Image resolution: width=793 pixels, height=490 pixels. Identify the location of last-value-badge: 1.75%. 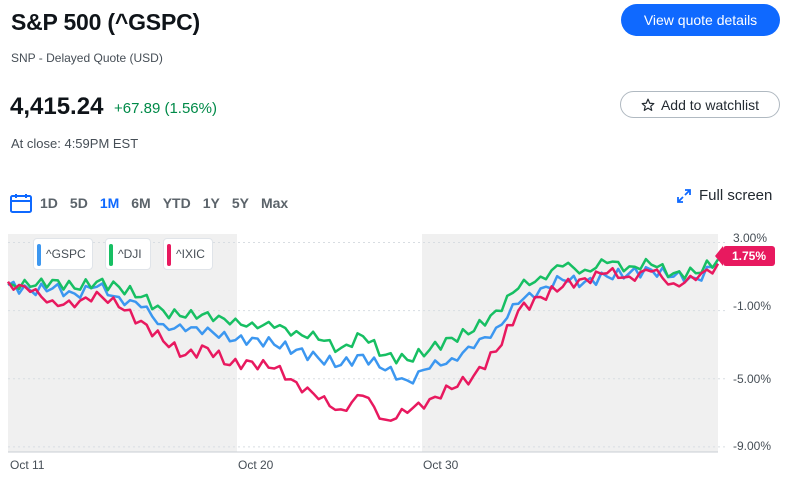
(745, 256).